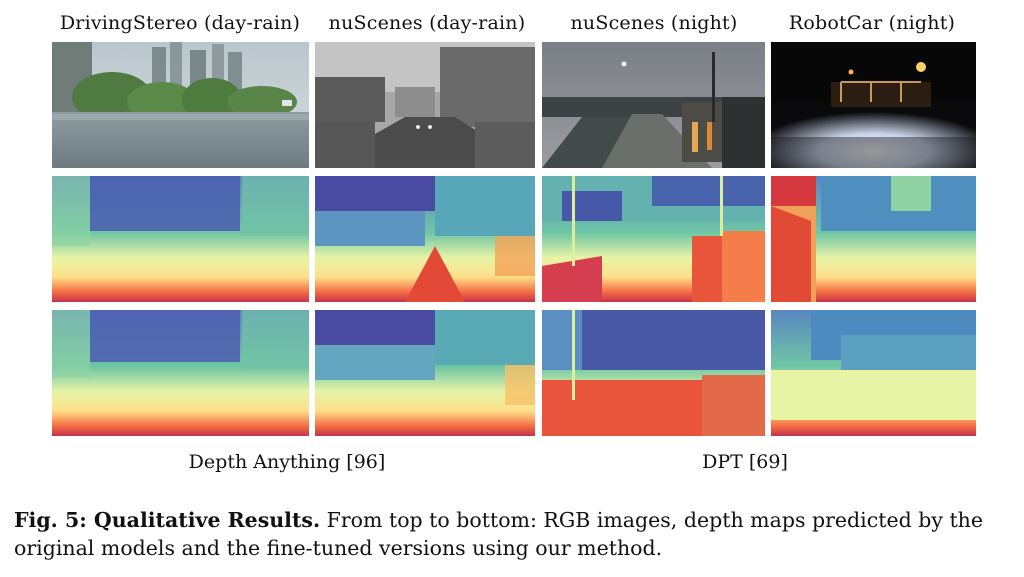  Describe the element at coordinates (180, 239) in the screenshot. I see `depth-map-original-drivingstereo` at that location.